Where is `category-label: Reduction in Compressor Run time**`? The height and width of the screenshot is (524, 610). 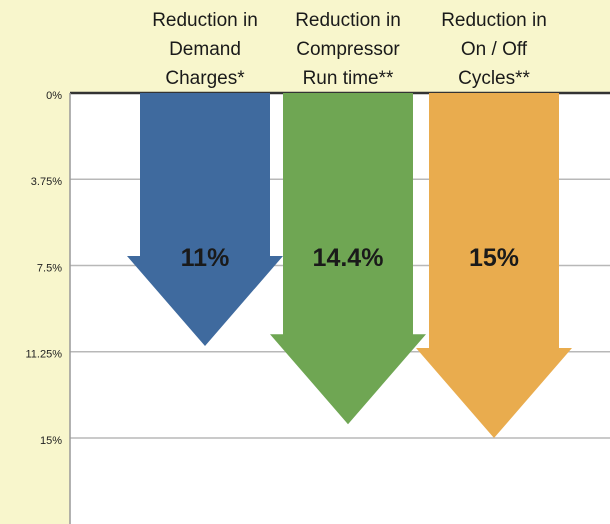
category-label: Reduction in Compressor Run time** is located at coordinates (348, 49).